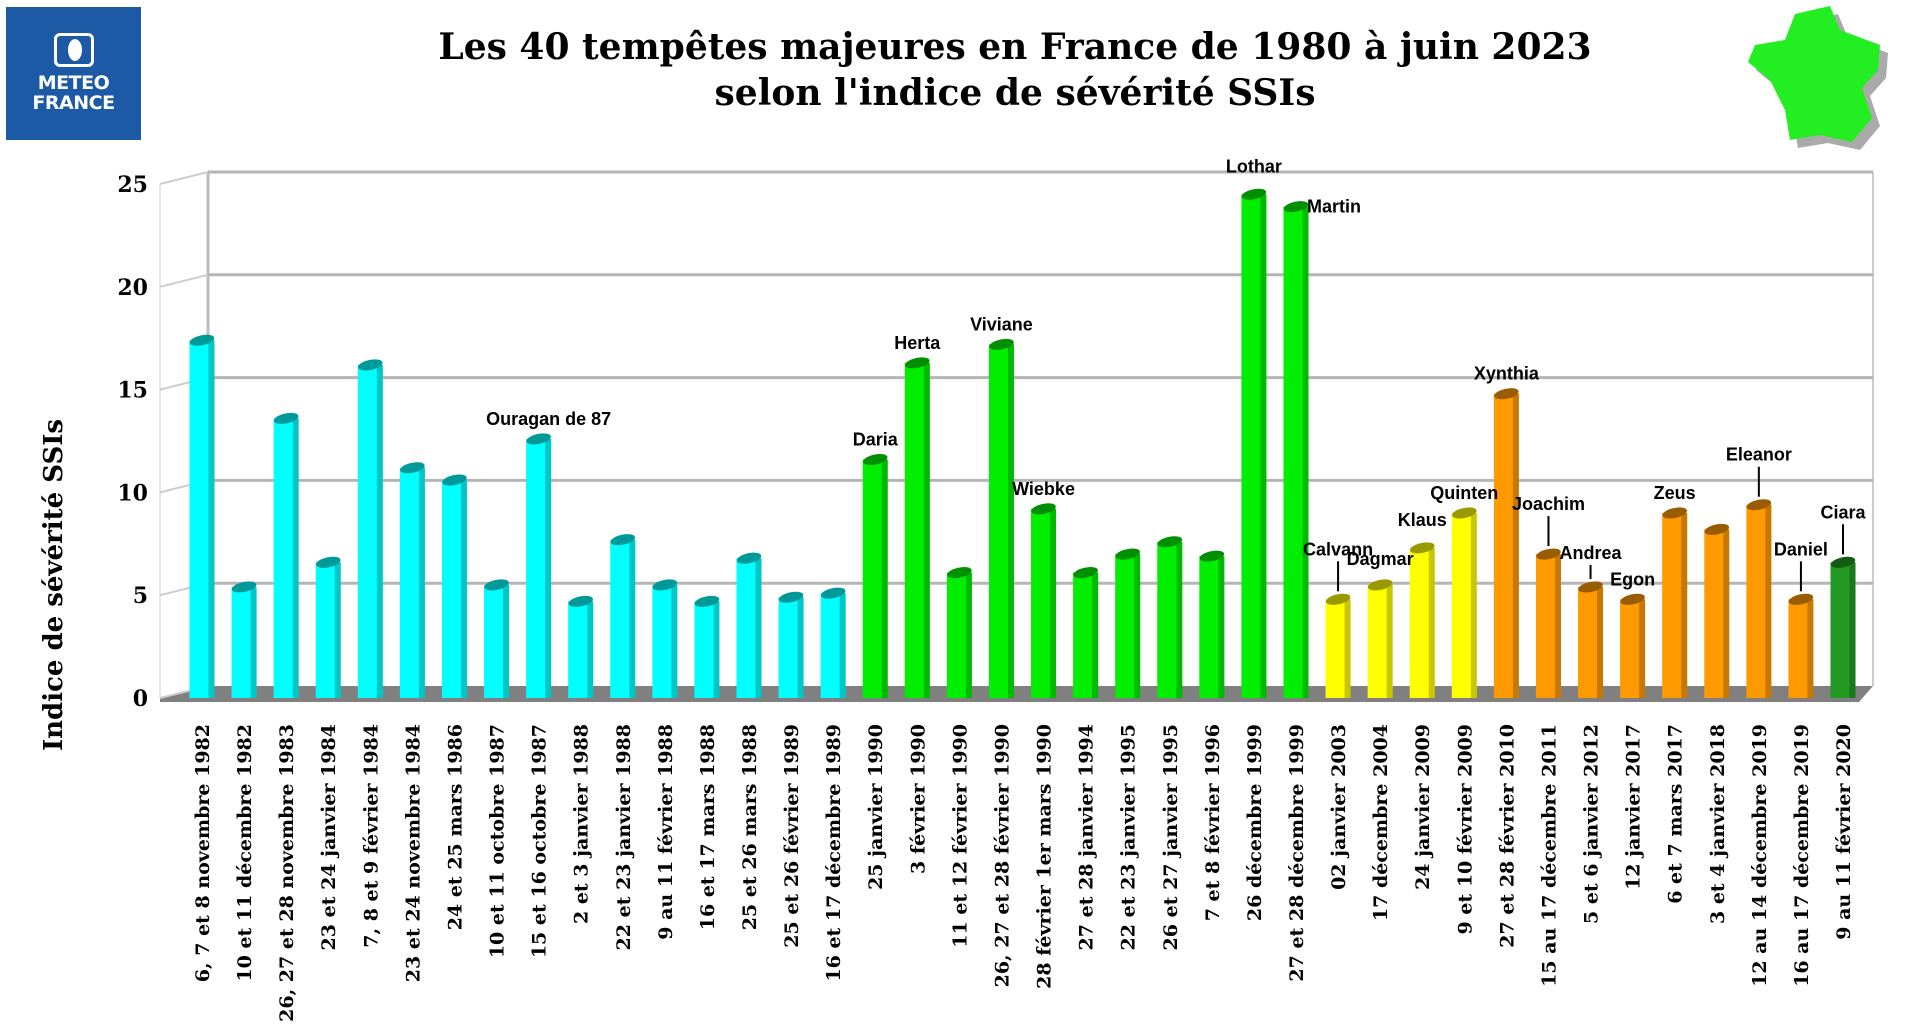 The width and height of the screenshot is (1920, 1036). Describe the element at coordinates (624, 837) in the screenshot. I see `x-tick-label: 22 et 23 janvier 1988` at that location.